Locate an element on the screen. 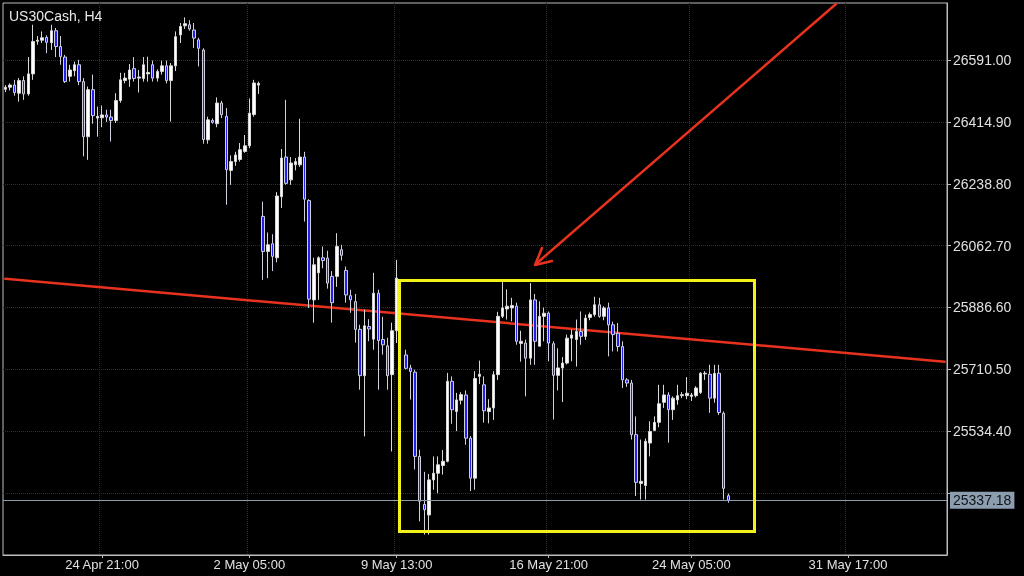 Image resolution: width=1024 pixels, height=576 pixels. x-tick-label: 2 May 05:00 is located at coordinates (249, 564).